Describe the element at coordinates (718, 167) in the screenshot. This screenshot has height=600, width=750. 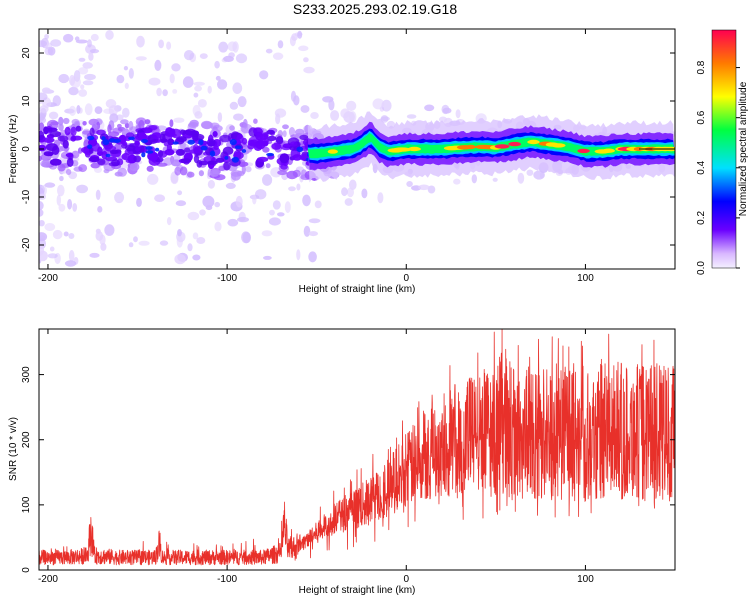
I see `colorbar-ticks: 0.0 0.2 0.4 0.6 0.8` at that location.